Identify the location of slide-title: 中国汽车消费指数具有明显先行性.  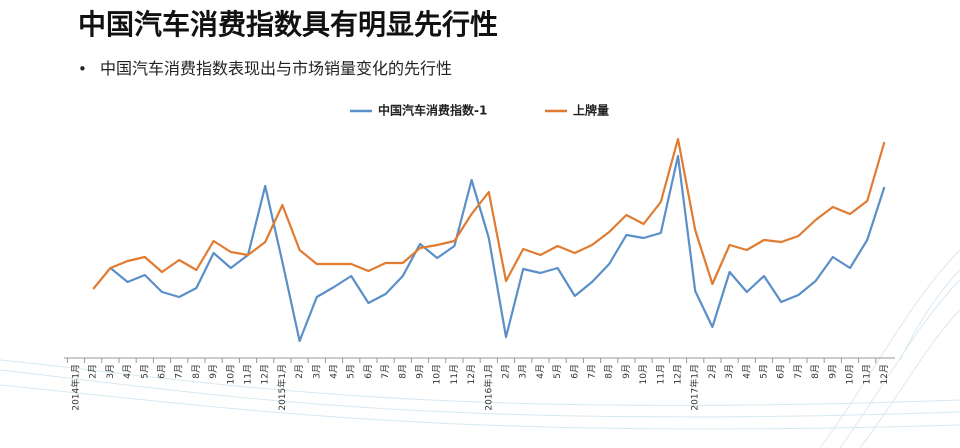
(288, 24).